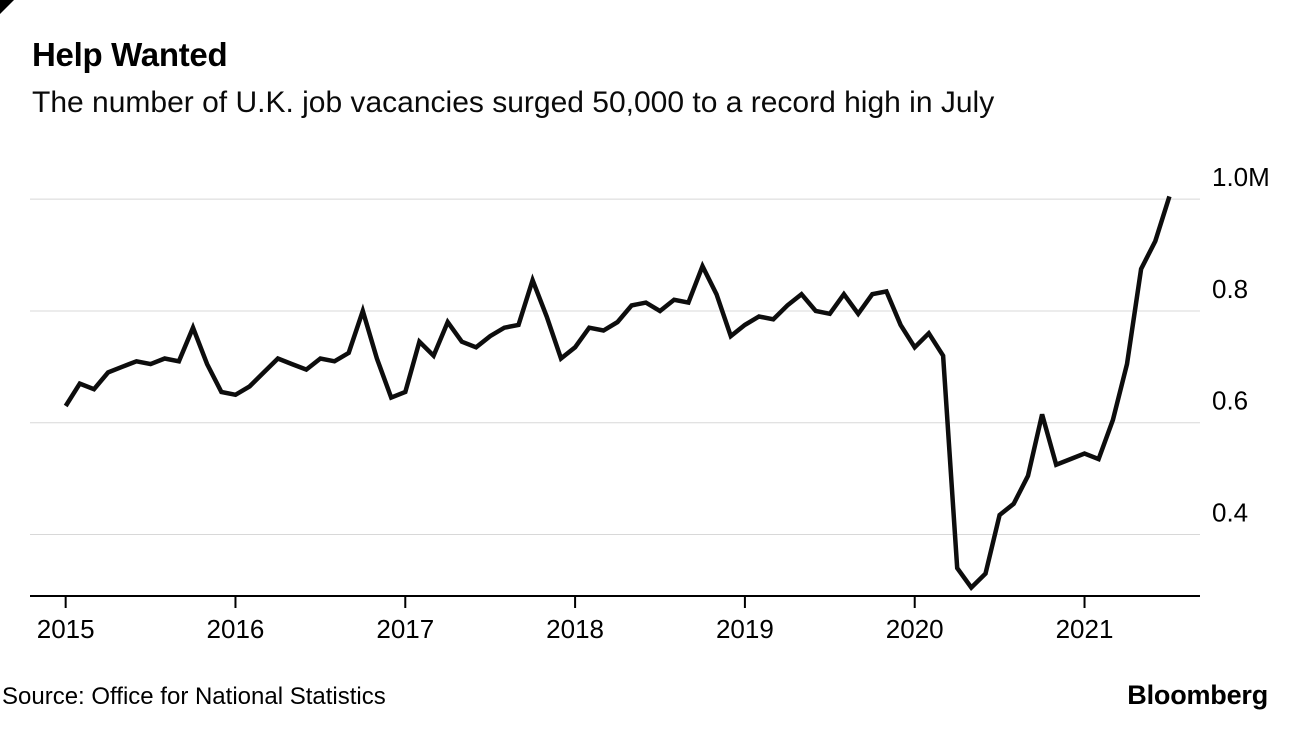  Describe the element at coordinates (236, 629) in the screenshot. I see `x-axis-tick-label: 2016` at that location.